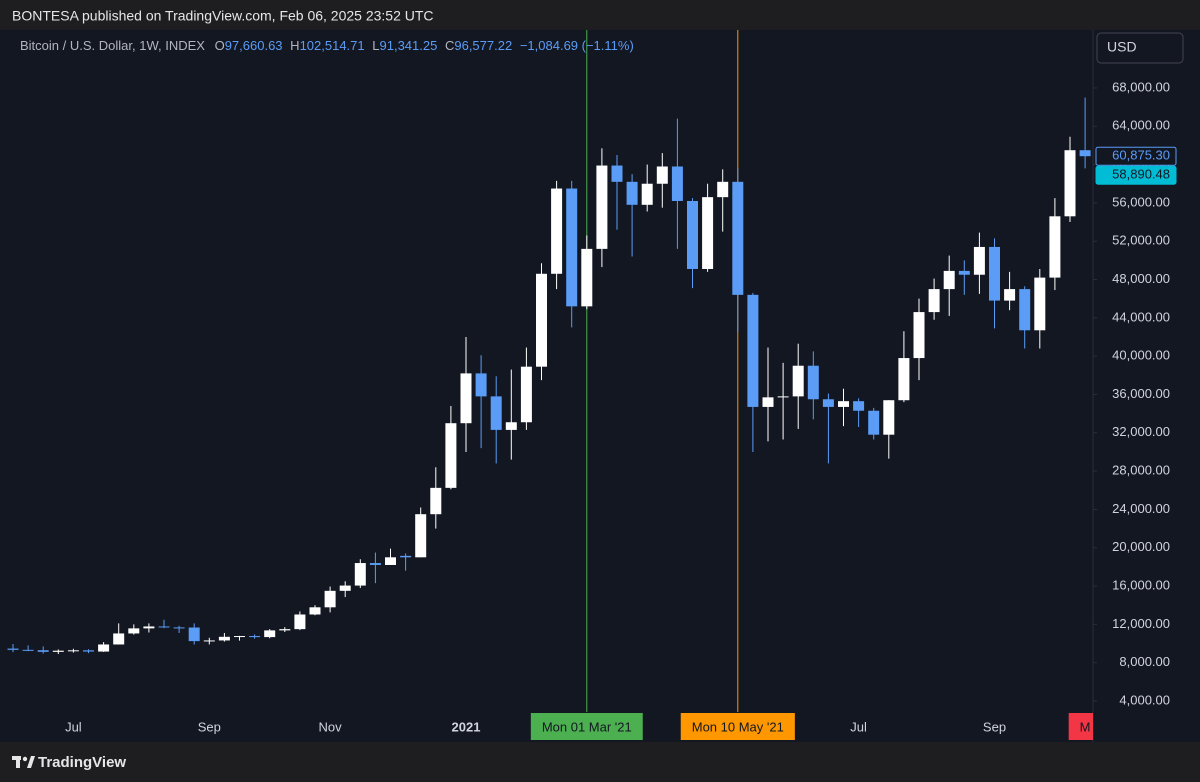 This screenshot has width=1200, height=782. What do you see at coordinates (483, 45) in the screenshot?
I see `ohlc-value: 96,577.22` at bounding box center [483, 45].